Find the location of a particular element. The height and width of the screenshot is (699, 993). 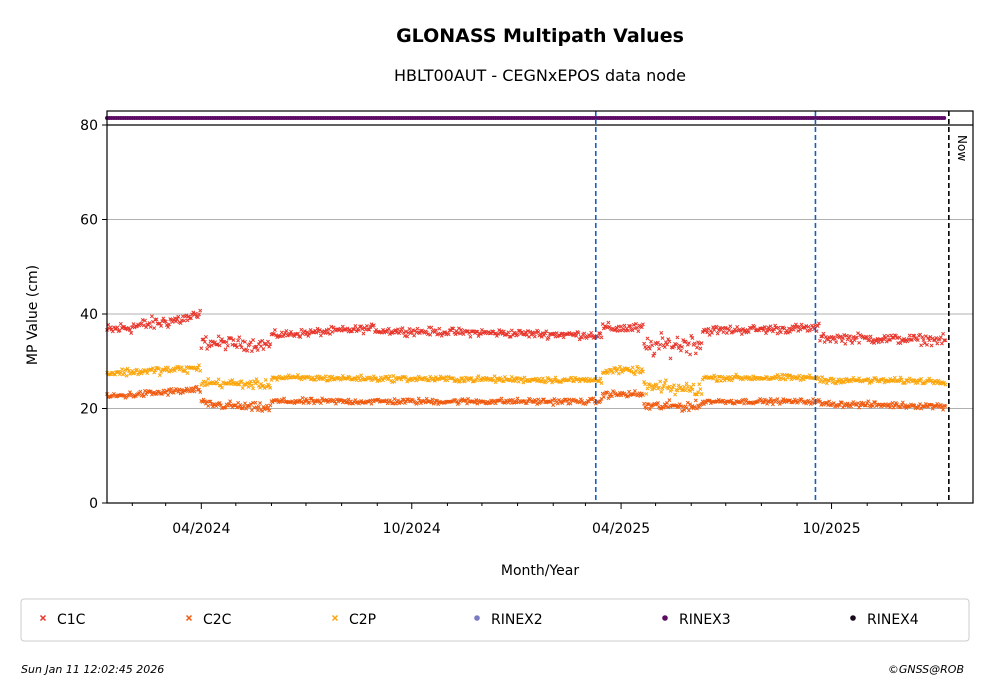

legend-label-c2p: C2P is located at coordinates (362, 620).